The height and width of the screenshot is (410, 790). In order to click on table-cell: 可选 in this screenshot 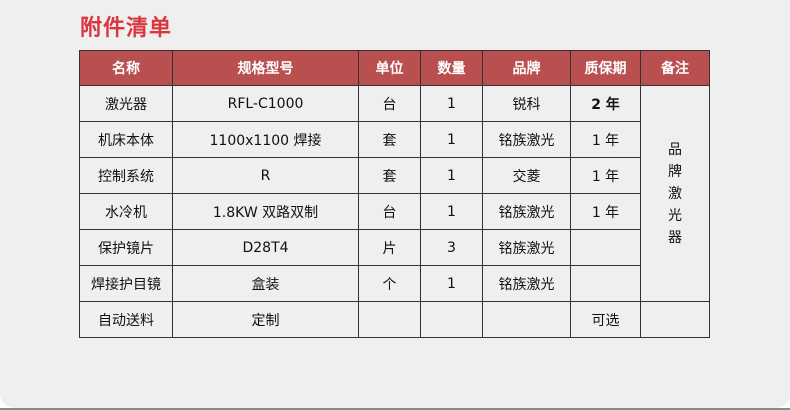, I will do `click(605, 319)`.